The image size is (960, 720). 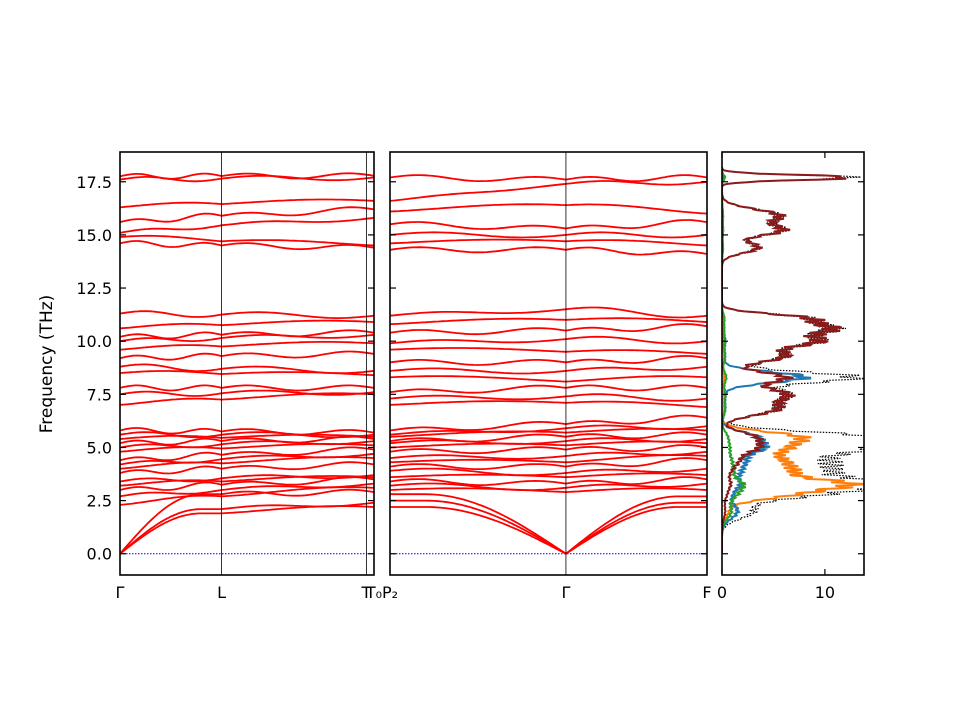 I want to click on dos-series-green, so click(x=734, y=360).